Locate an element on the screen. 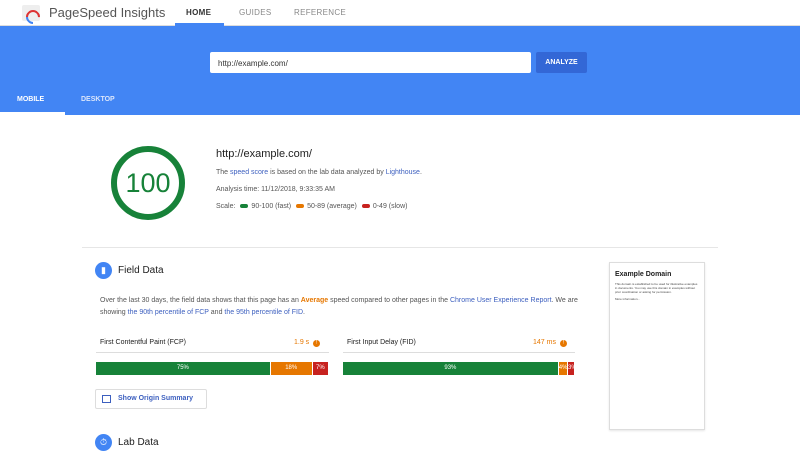 This screenshot has width=800, height=455. nav-guides: GUIDES is located at coordinates (255, 12).